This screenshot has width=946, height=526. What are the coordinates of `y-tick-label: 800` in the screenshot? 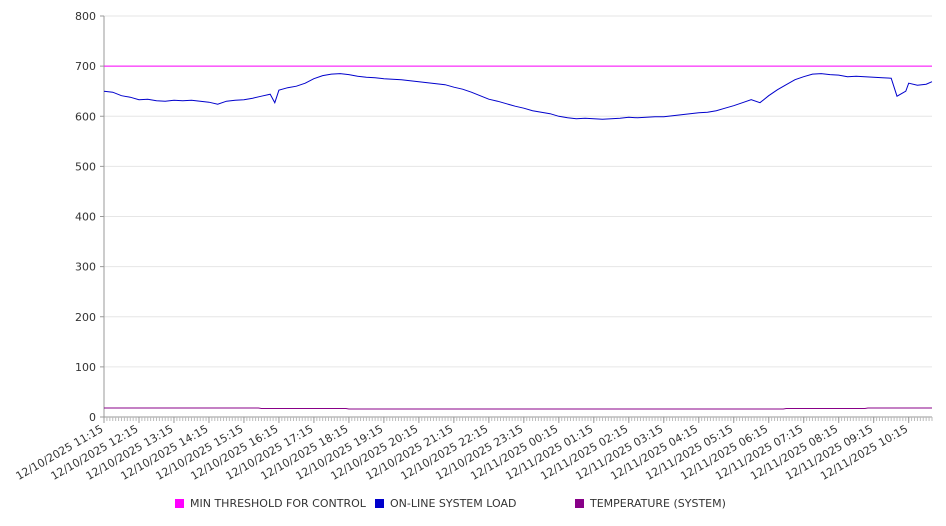 It's located at (85, 16).